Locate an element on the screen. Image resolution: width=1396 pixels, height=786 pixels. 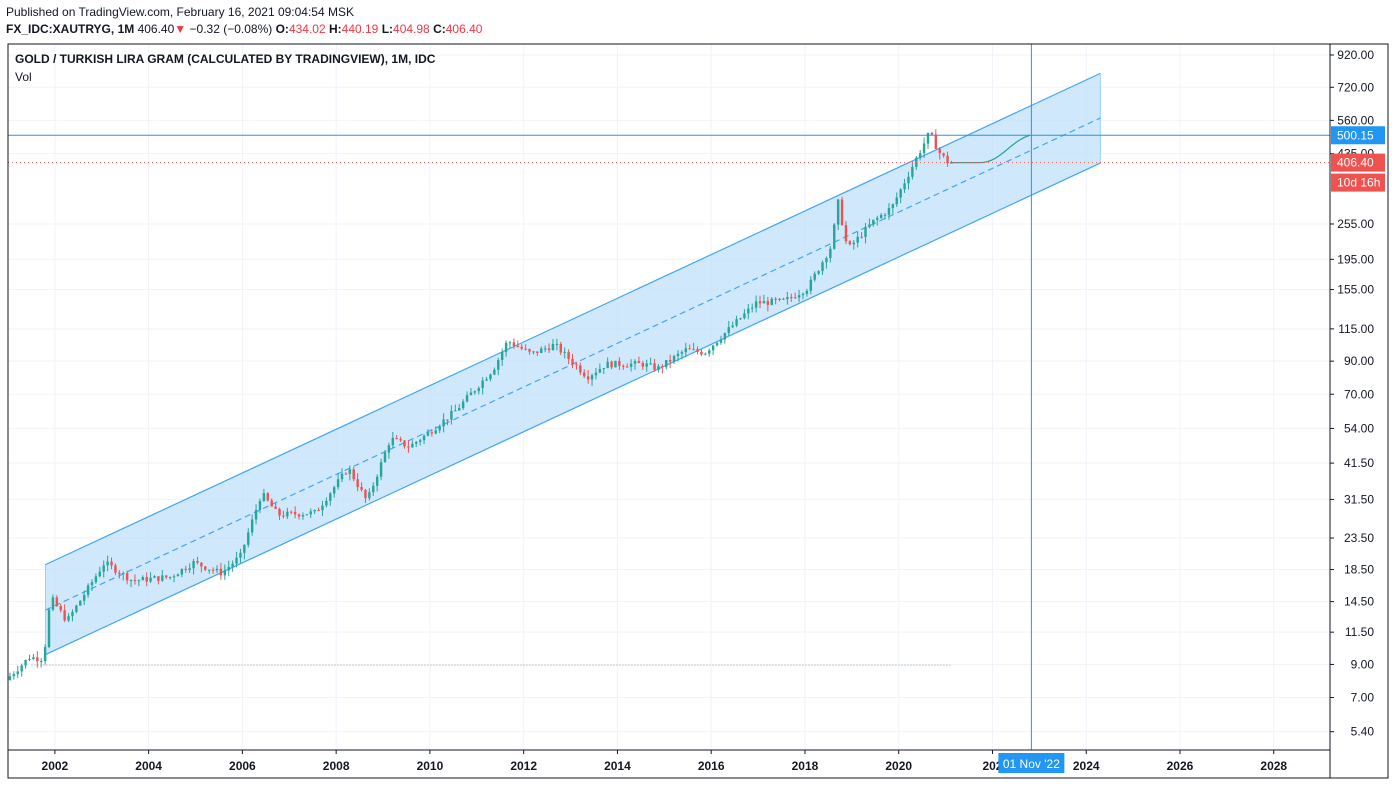
last-price-label-bg is located at coordinates (1358, 162).